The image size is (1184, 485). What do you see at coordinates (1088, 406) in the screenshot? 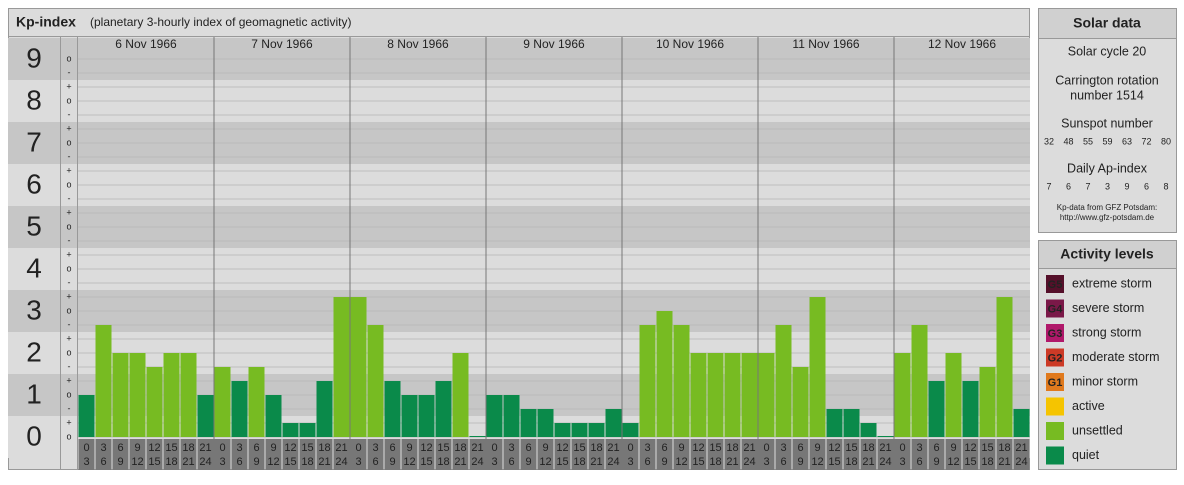
I see `legend-label: active` at bounding box center [1088, 406].